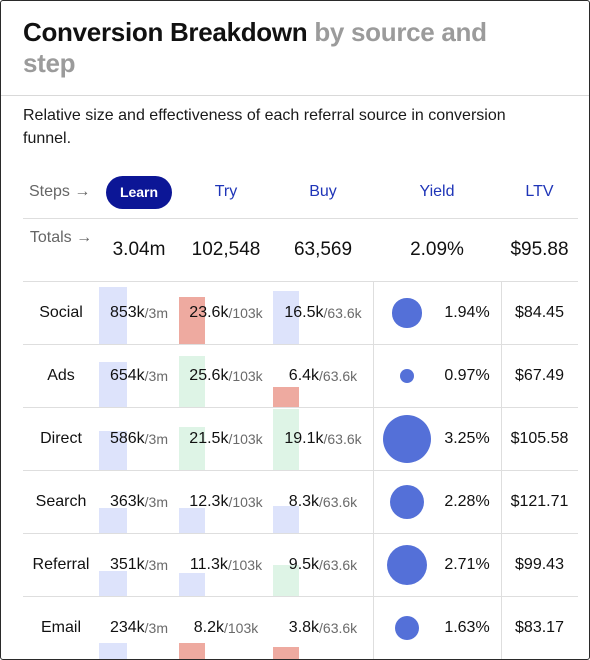 The height and width of the screenshot is (660, 590). What do you see at coordinates (300, 218) in the screenshot?
I see `header-divider` at bounding box center [300, 218].